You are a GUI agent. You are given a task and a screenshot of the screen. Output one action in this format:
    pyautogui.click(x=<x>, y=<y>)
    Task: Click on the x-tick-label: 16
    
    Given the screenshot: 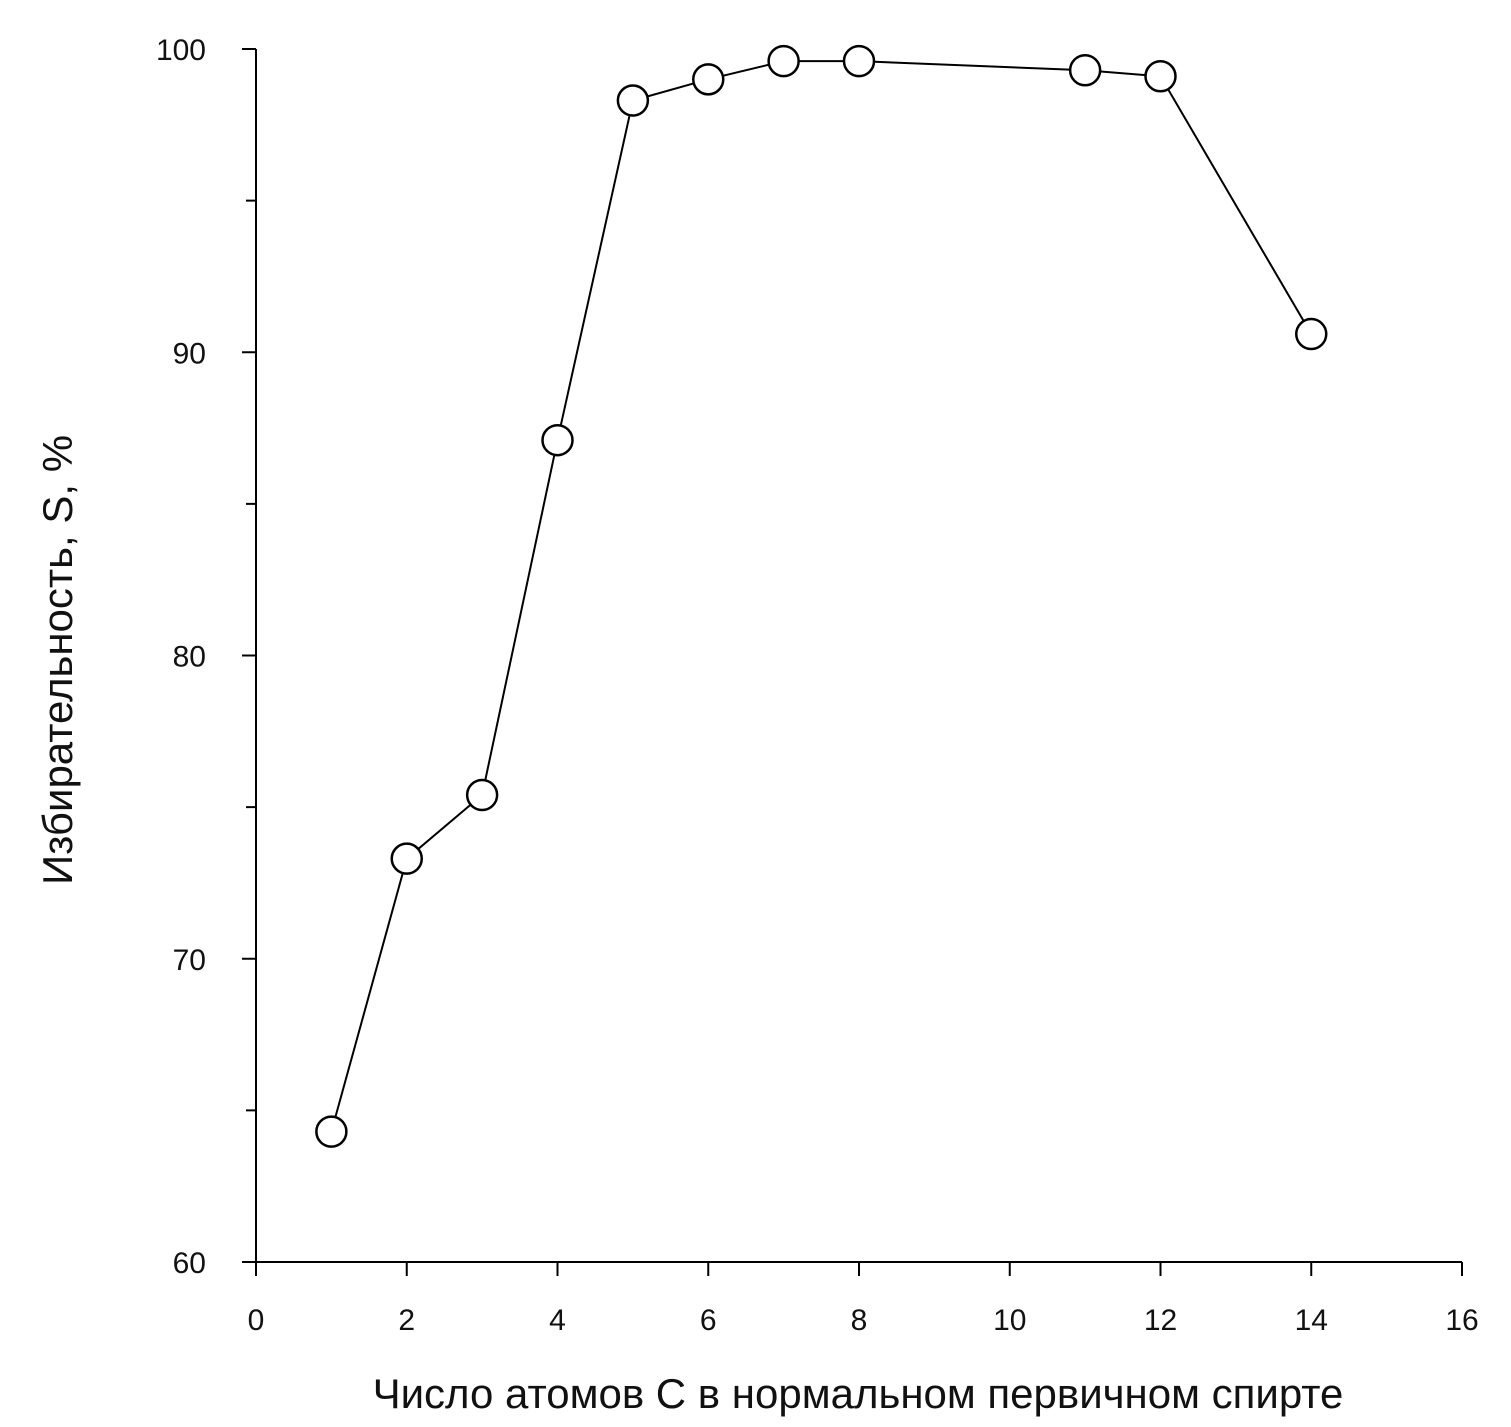 What is the action you would take?
    pyautogui.click(x=1461, y=1320)
    